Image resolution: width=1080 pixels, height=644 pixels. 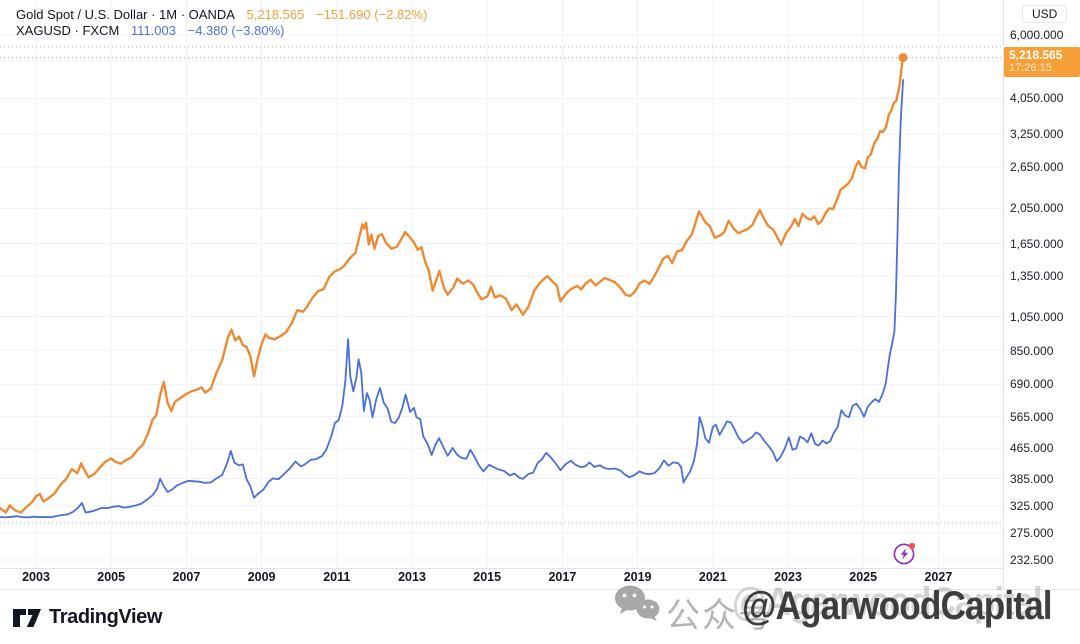 I want to click on silver-symbol-title: XAGUSD · FXCM, so click(x=68, y=30).